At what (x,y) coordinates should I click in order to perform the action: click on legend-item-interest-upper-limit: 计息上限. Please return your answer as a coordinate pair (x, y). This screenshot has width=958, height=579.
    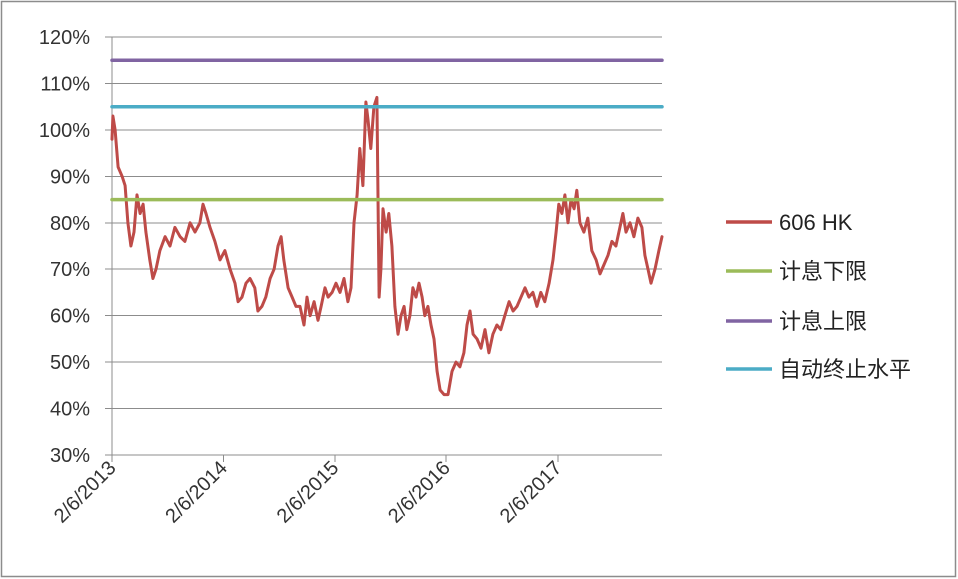
    Looking at the image, I should click on (796, 321).